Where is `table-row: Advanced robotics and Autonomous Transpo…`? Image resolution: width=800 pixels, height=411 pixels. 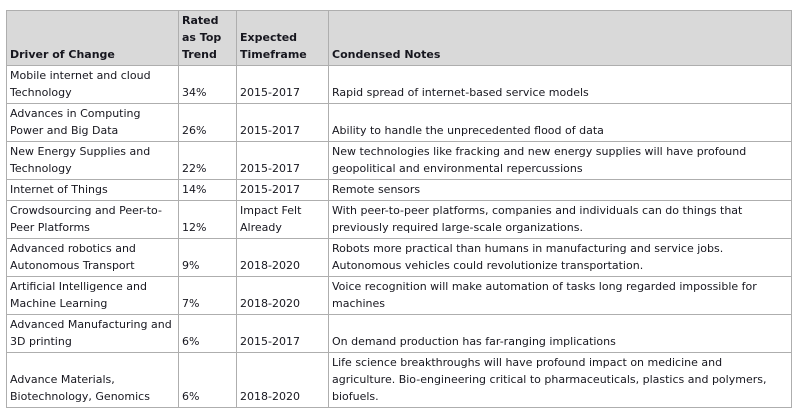
table-row: Advanced robotics and Autonomous Transpo… is located at coordinates (399, 257).